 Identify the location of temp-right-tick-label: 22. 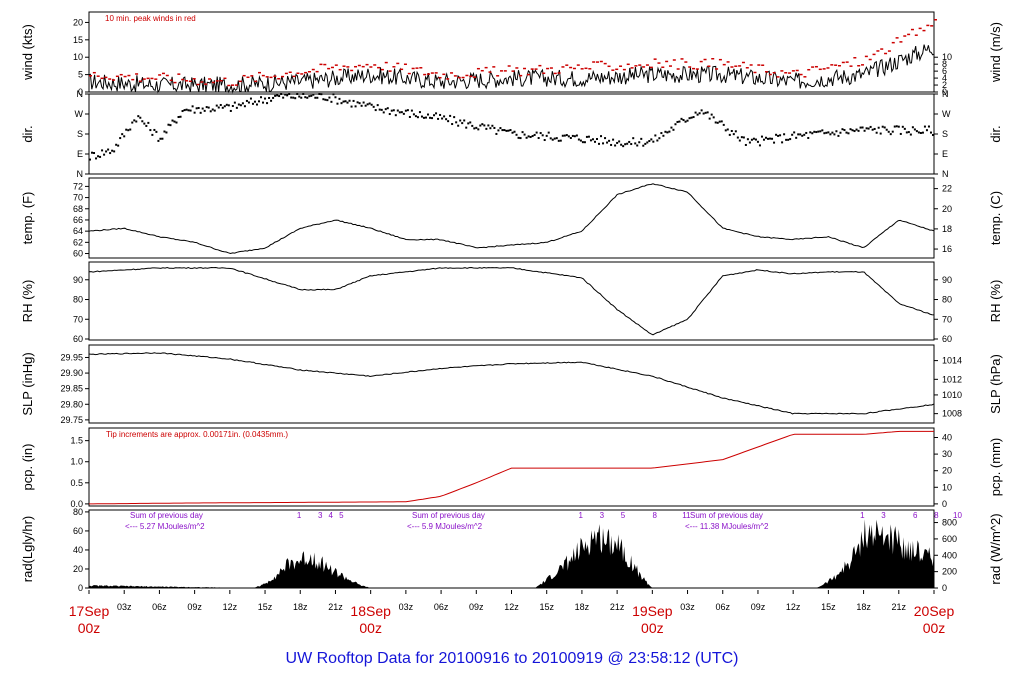
(947, 189).